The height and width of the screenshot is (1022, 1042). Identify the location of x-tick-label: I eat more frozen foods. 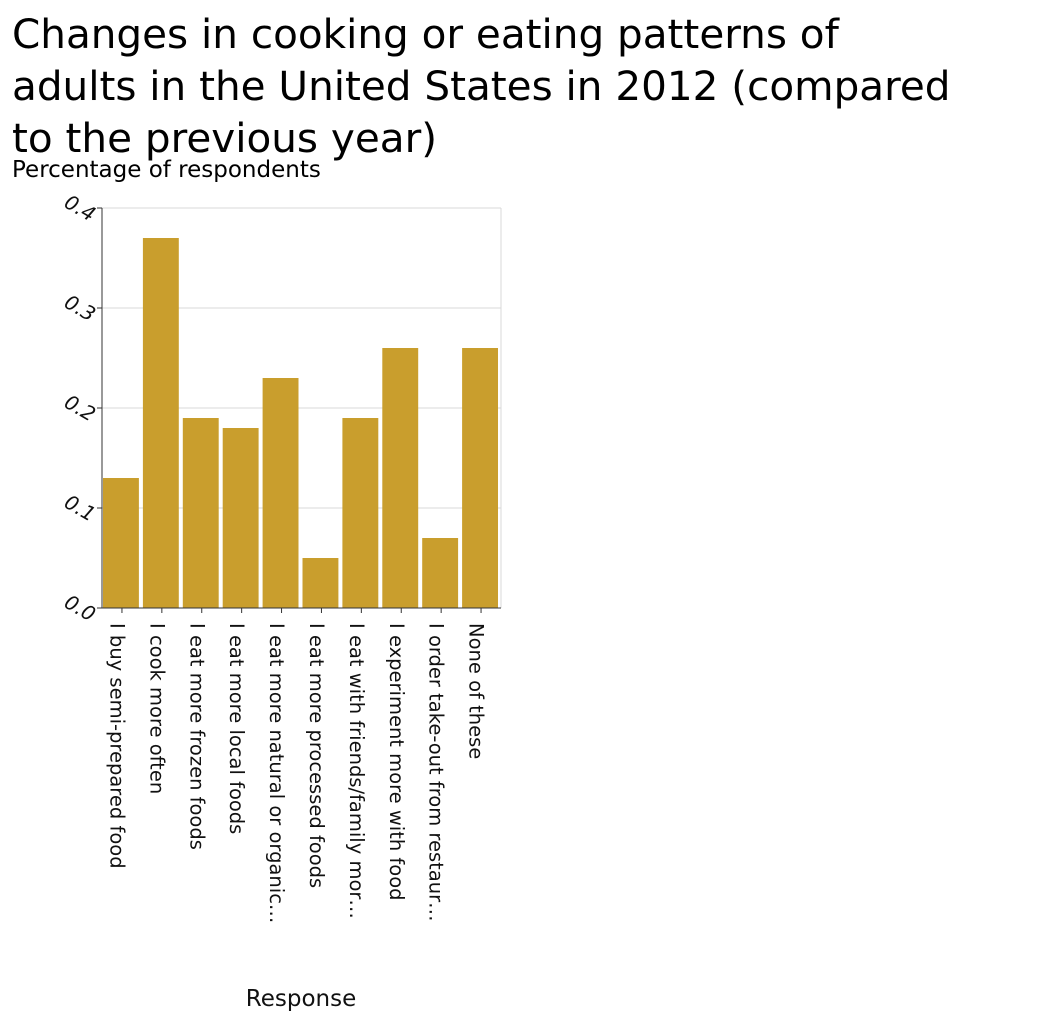
(196, 736).